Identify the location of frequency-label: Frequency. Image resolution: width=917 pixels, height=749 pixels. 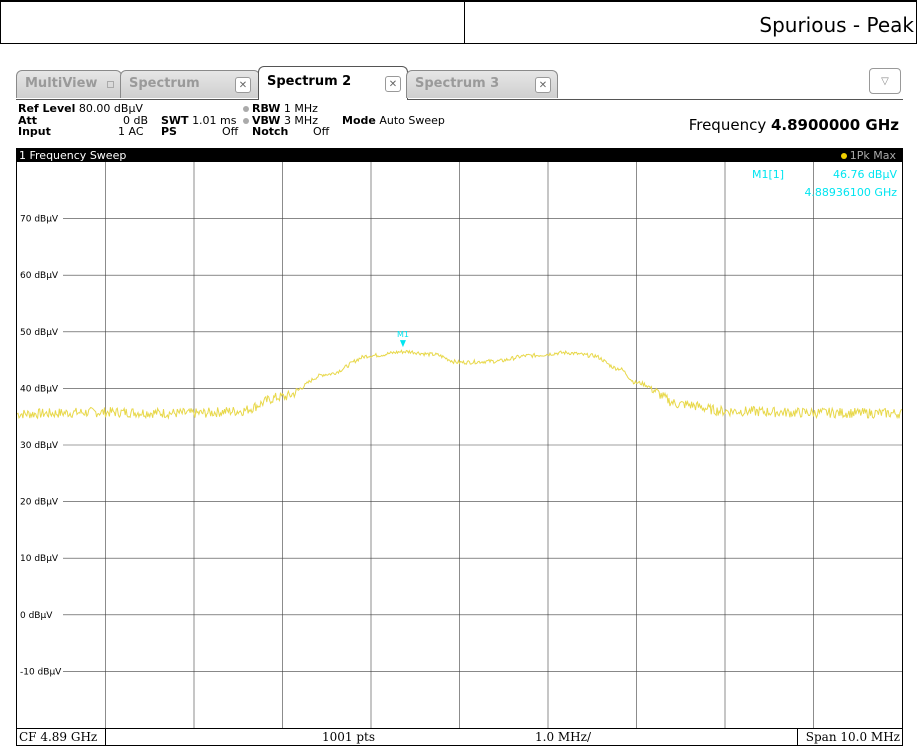
(727, 125).